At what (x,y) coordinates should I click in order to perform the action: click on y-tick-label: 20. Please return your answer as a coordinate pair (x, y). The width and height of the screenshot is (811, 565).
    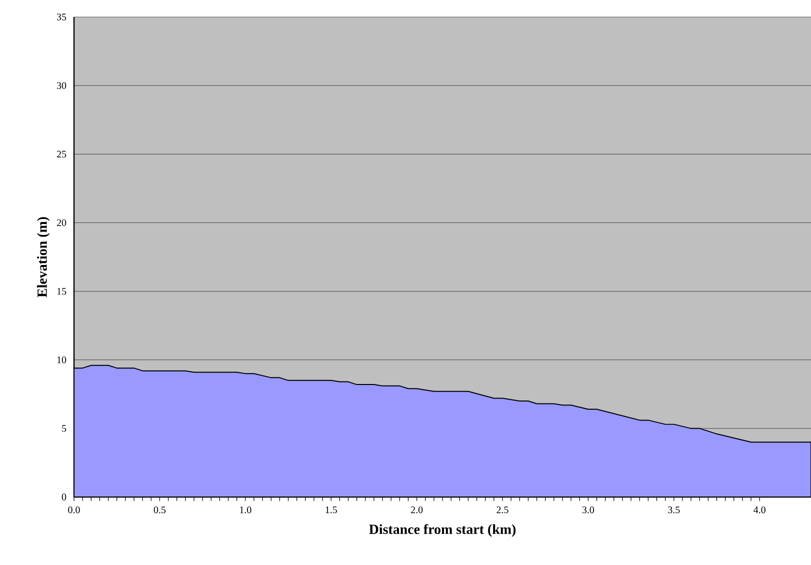
    Looking at the image, I should click on (61, 222).